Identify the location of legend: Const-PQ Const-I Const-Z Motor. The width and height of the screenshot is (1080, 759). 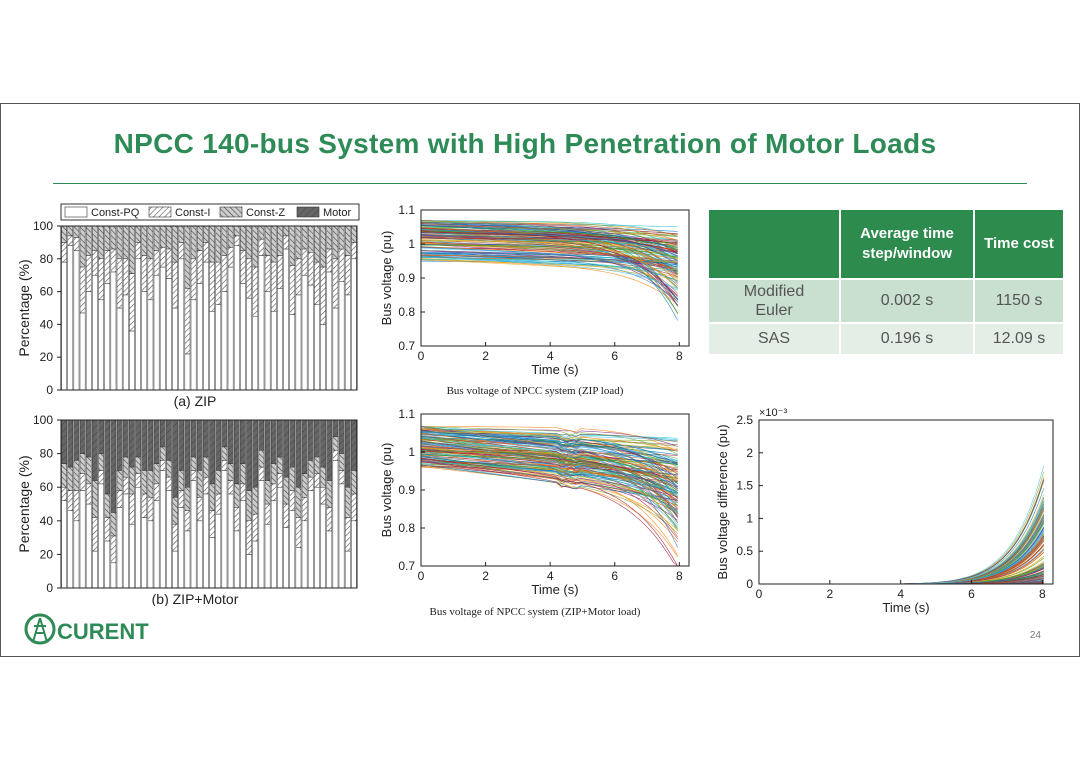
(210, 212).